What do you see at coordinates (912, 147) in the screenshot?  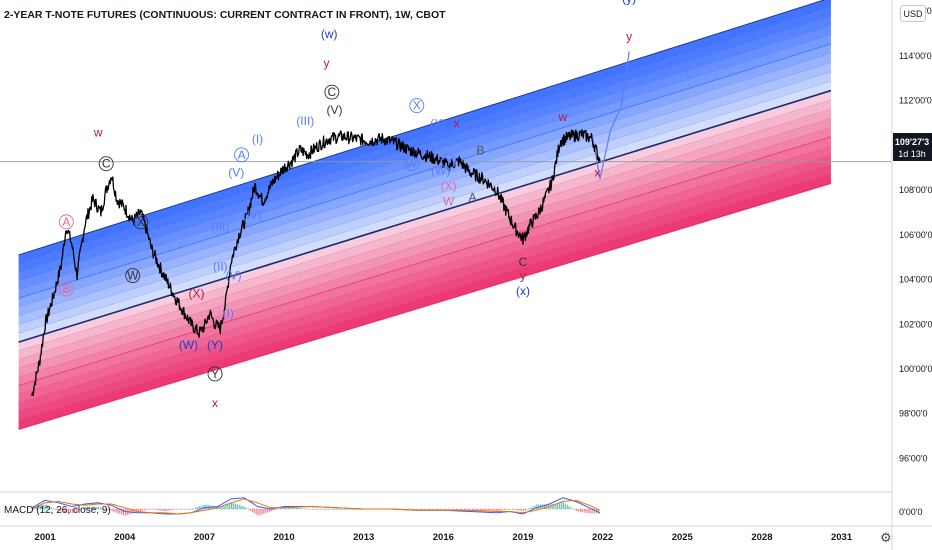 I see `last-price-badge: 109'27'3 1d 13h` at bounding box center [912, 147].